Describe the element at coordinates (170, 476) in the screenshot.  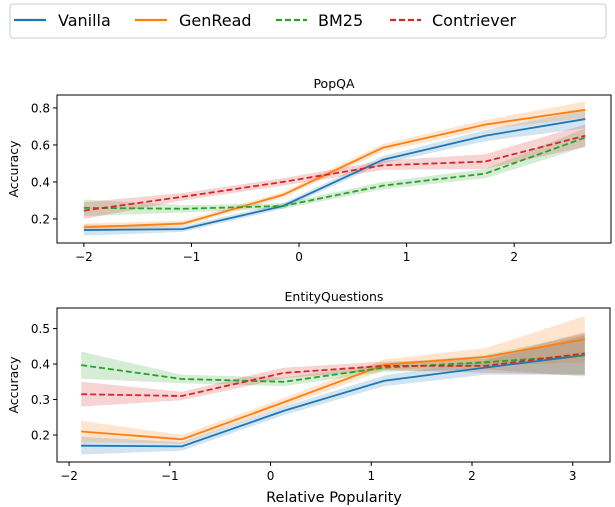
I see `entityquestions-xtick-label: −1` at that location.